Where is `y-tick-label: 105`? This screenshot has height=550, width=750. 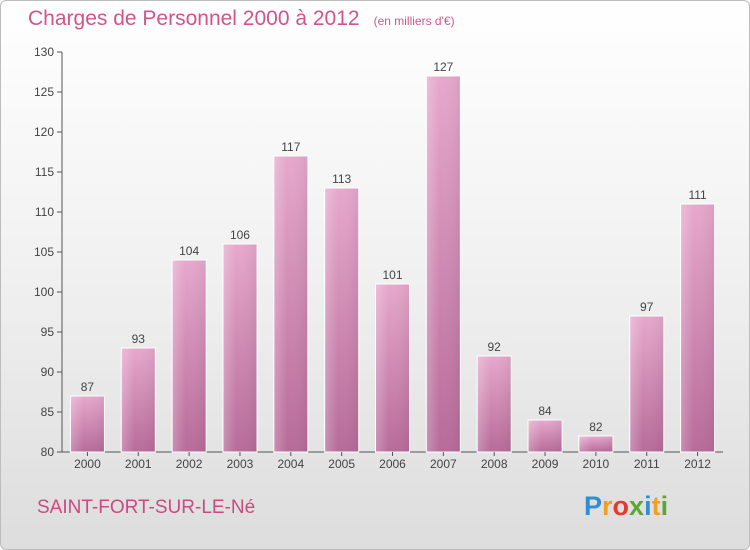
y-tick-label: 105 is located at coordinates (44, 252).